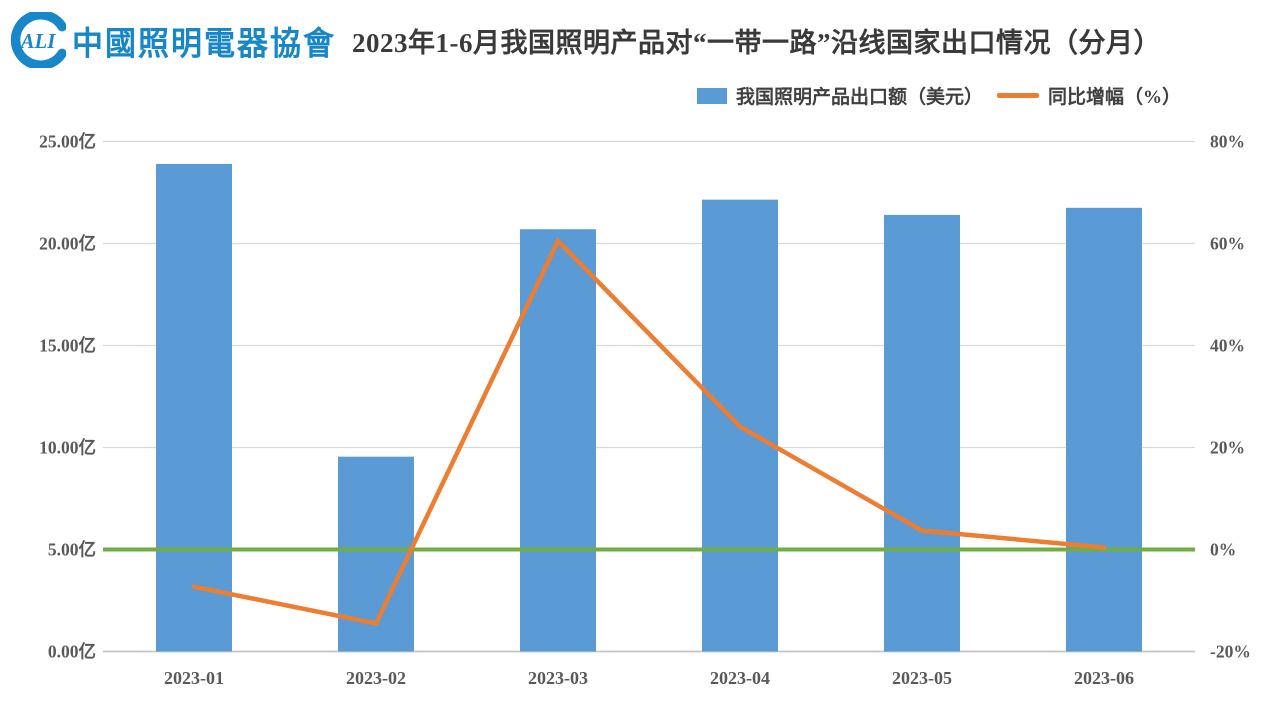 The width and height of the screenshot is (1280, 710). I want to click on cali-logo-icon: ALI, so click(38, 40).